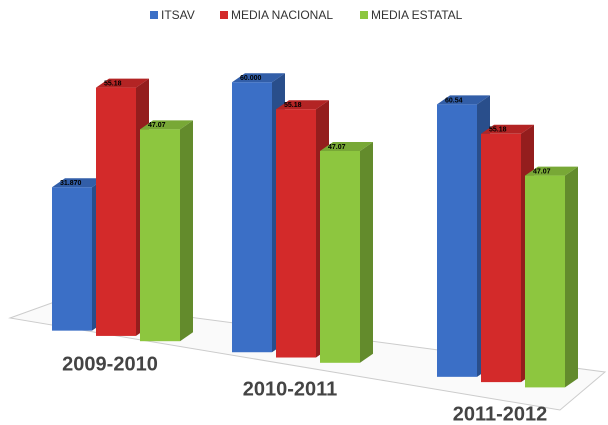 The height and width of the screenshot is (425, 608). Describe the element at coordinates (417, 15) in the screenshot. I see `legend-label: MEDIA ESTATAL` at that location.